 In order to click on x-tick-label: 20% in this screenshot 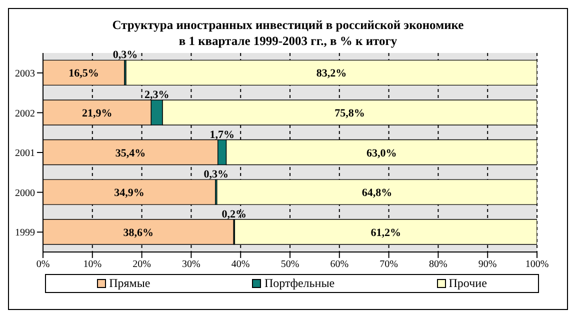, I will do `click(141, 264)`.